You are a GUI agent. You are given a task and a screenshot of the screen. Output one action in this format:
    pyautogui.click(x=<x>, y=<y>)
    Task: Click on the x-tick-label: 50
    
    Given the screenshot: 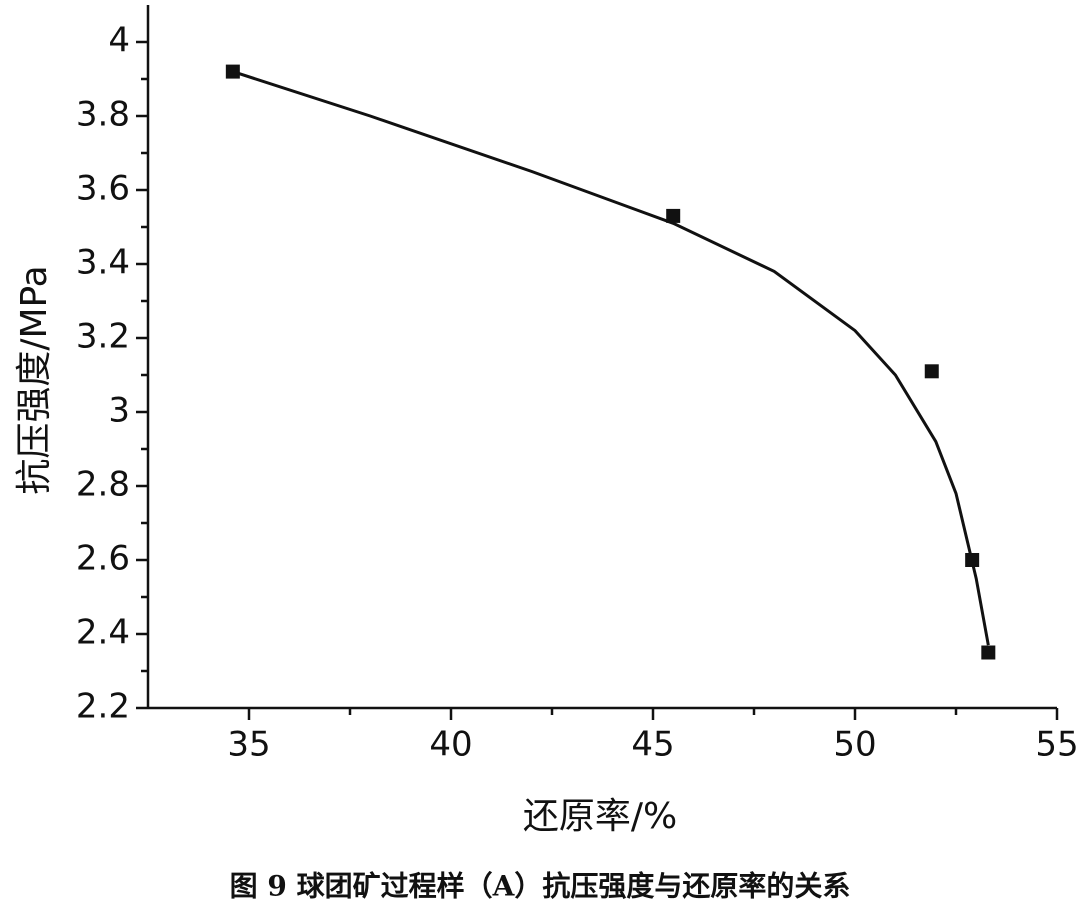 What is the action you would take?
    pyautogui.click(x=854, y=745)
    